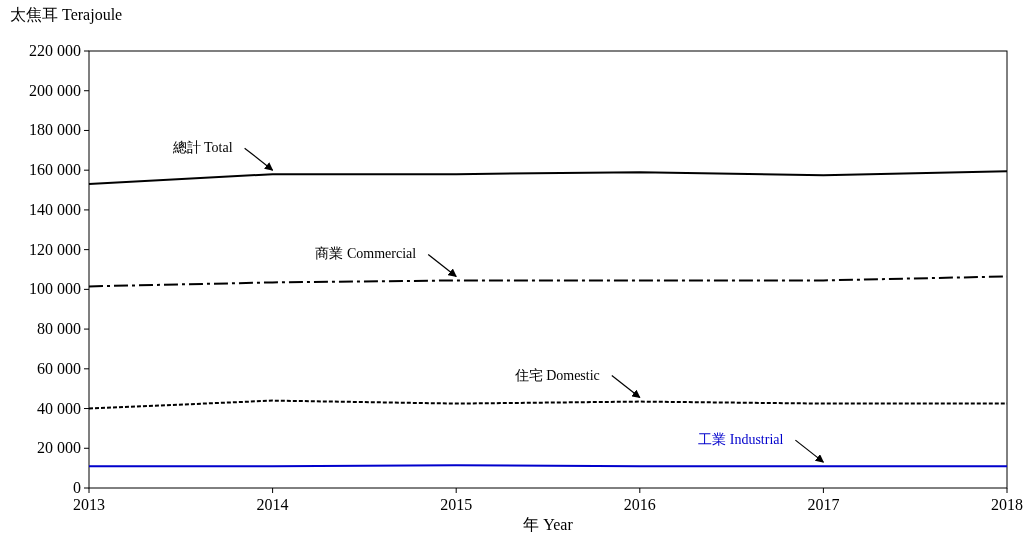 Image resolution: width=1028 pixels, height=542 pixels. Describe the element at coordinates (66, 15) in the screenshot. I see `y-axis-title: 太焦耳 Terajoule` at that location.